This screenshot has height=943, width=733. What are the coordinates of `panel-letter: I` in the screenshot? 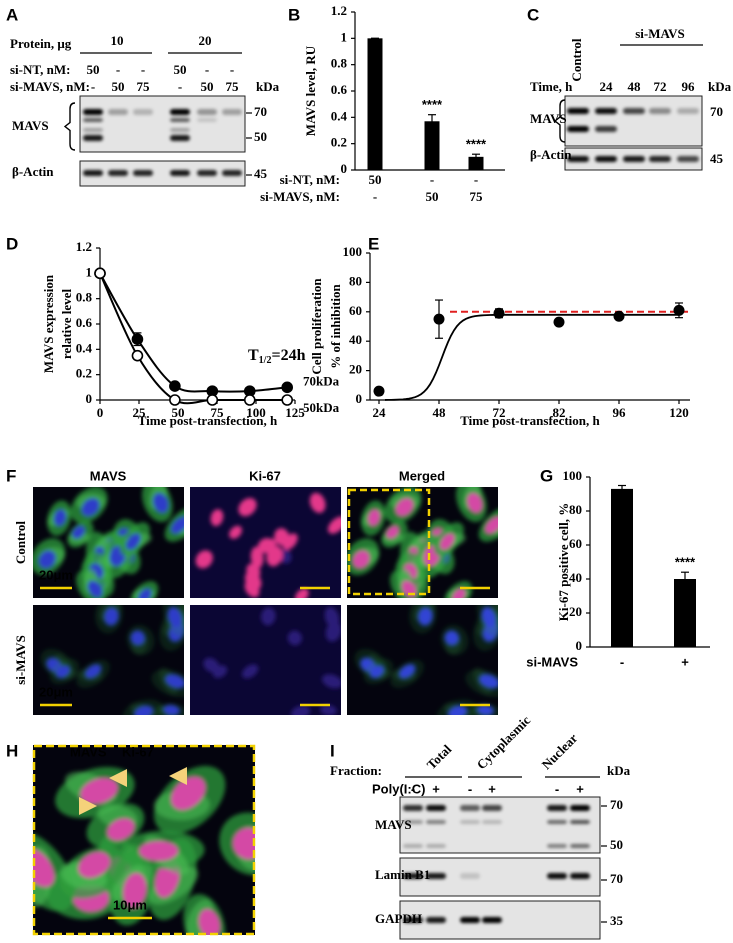 It's located at (332, 750).